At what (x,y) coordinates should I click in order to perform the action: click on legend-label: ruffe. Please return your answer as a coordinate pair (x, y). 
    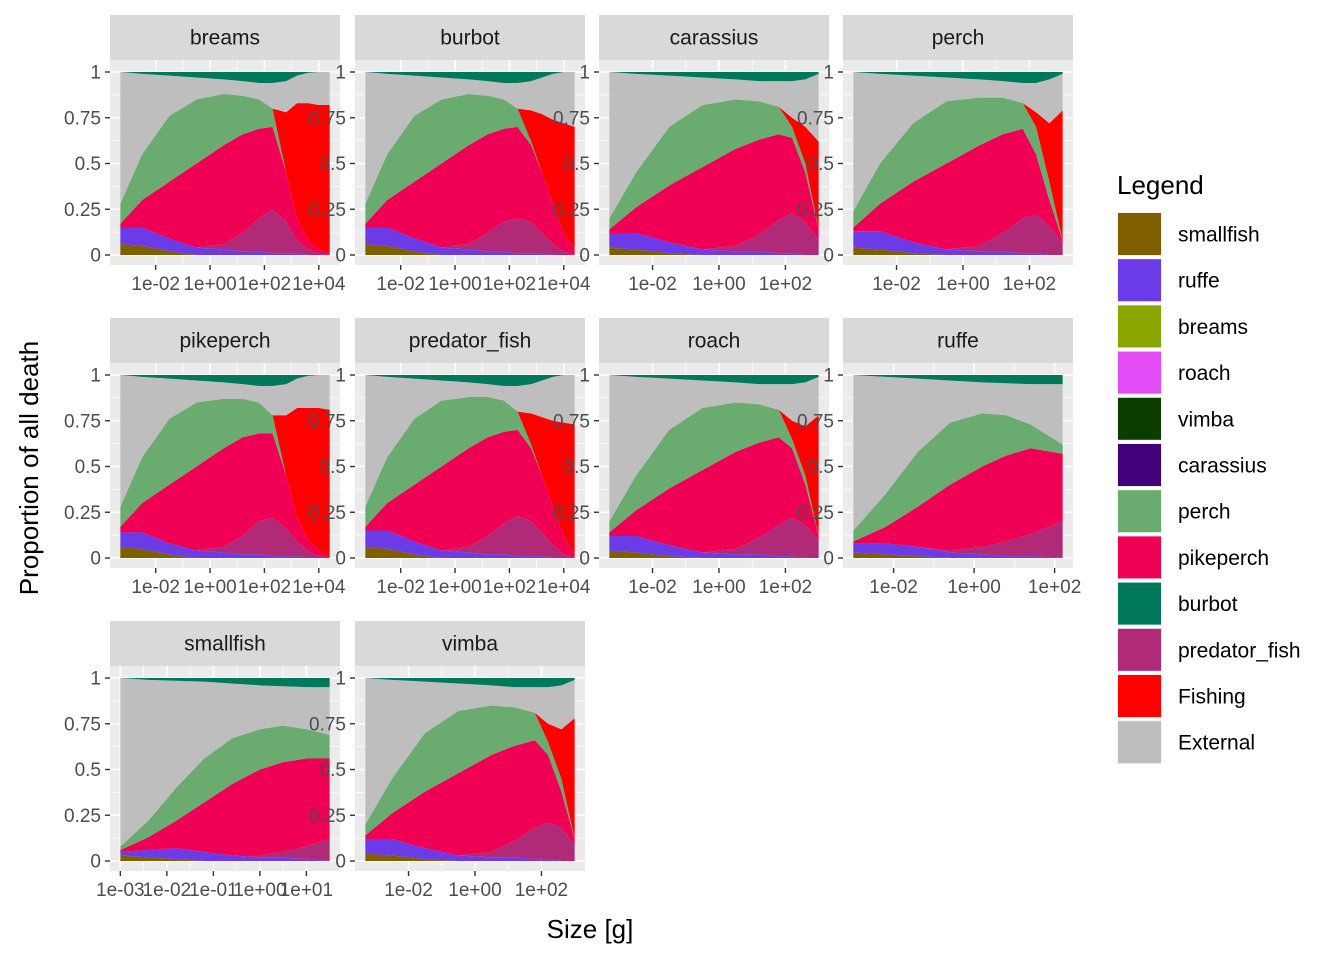
    Looking at the image, I should click on (1199, 281).